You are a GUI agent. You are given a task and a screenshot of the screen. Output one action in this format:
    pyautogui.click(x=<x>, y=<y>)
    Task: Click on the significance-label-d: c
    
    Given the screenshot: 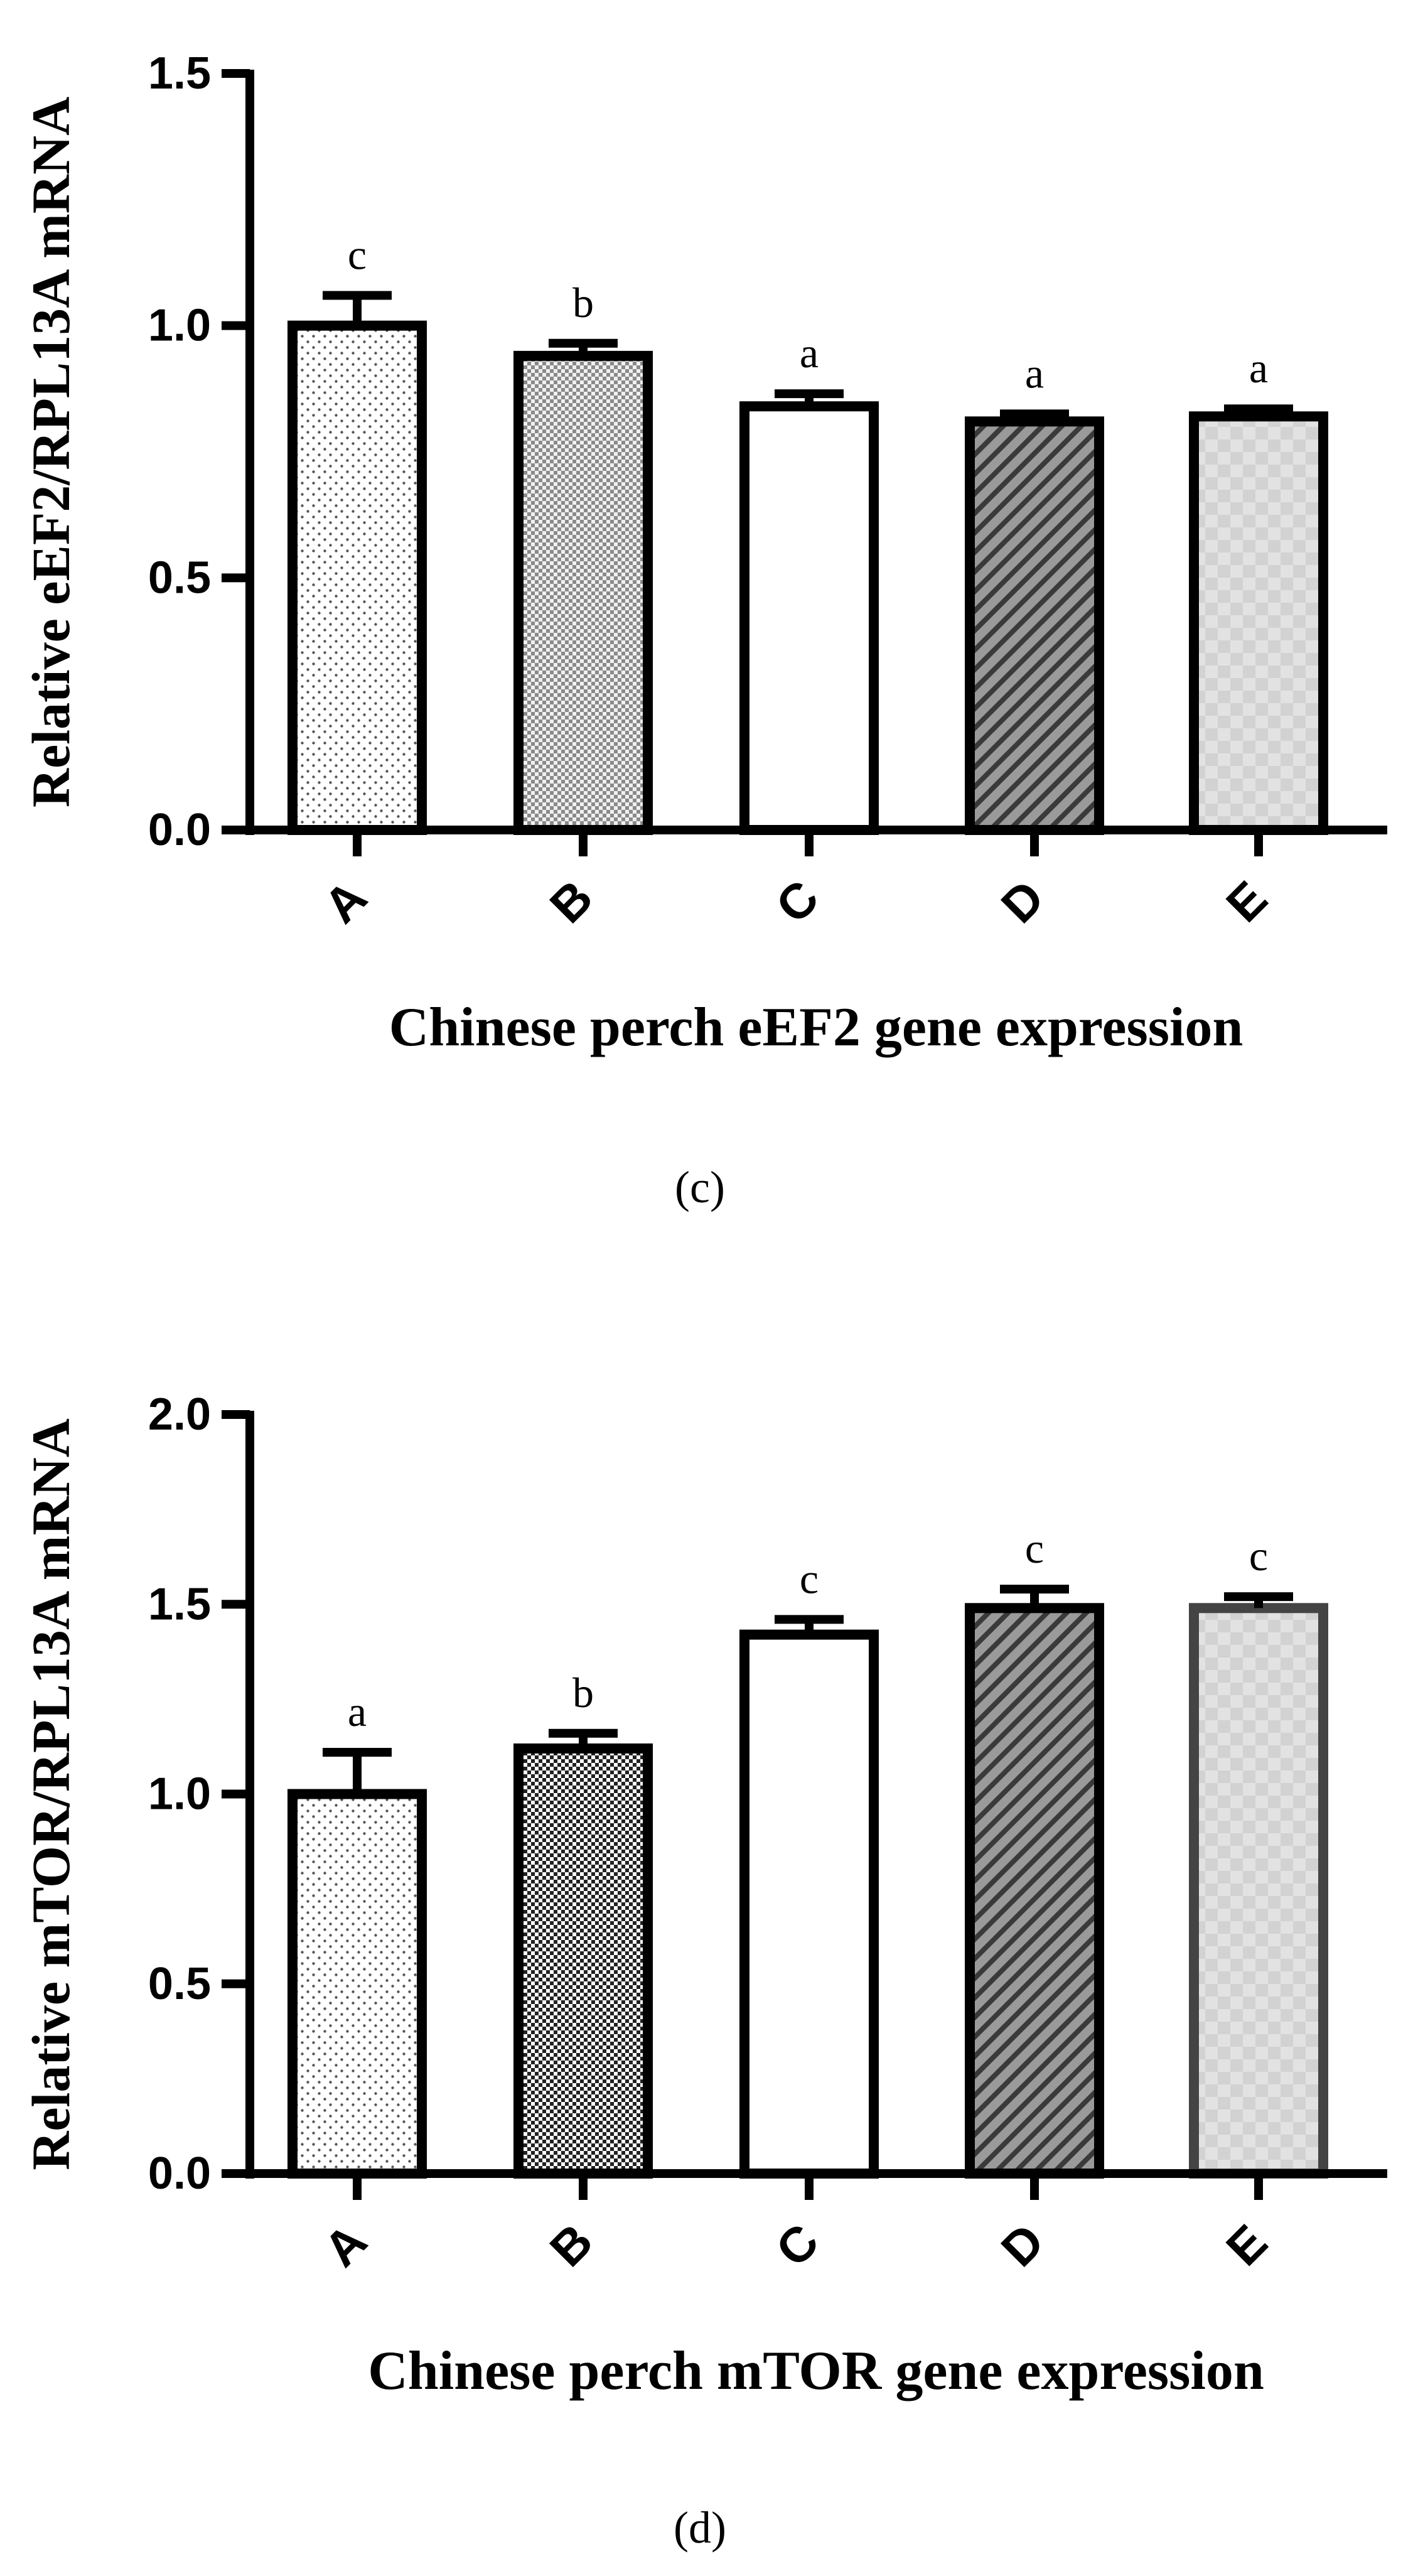 What is the action you would take?
    pyautogui.click(x=1034, y=1548)
    